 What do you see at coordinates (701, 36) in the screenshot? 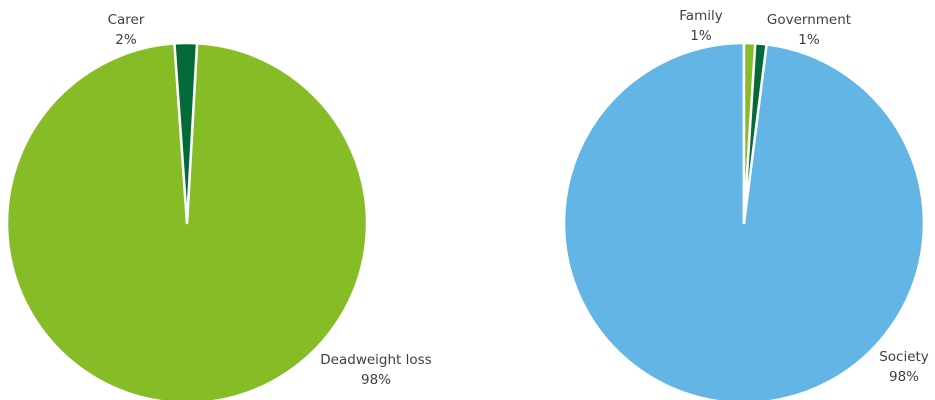
I see `pie-right-value-family: 1%` at bounding box center [701, 36].